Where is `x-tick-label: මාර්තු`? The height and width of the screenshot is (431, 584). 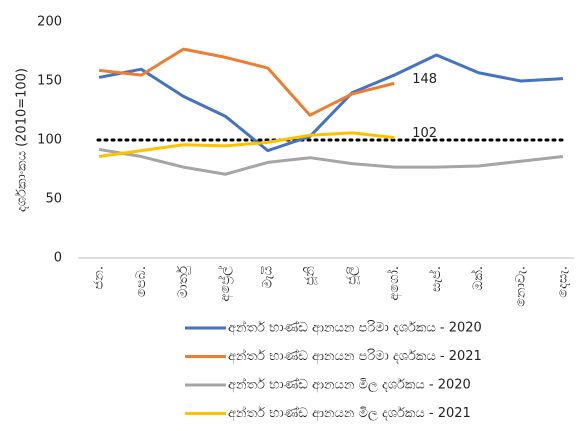
x-tick-label: මාර්තු is located at coordinates (183, 282).